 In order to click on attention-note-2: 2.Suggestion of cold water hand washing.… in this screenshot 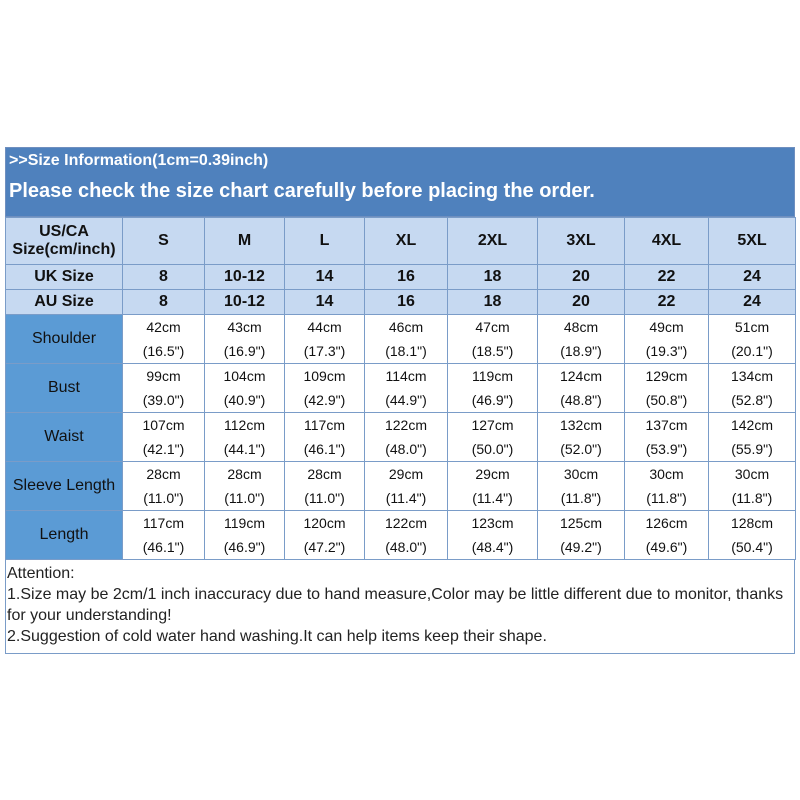, I will do `click(277, 636)`.